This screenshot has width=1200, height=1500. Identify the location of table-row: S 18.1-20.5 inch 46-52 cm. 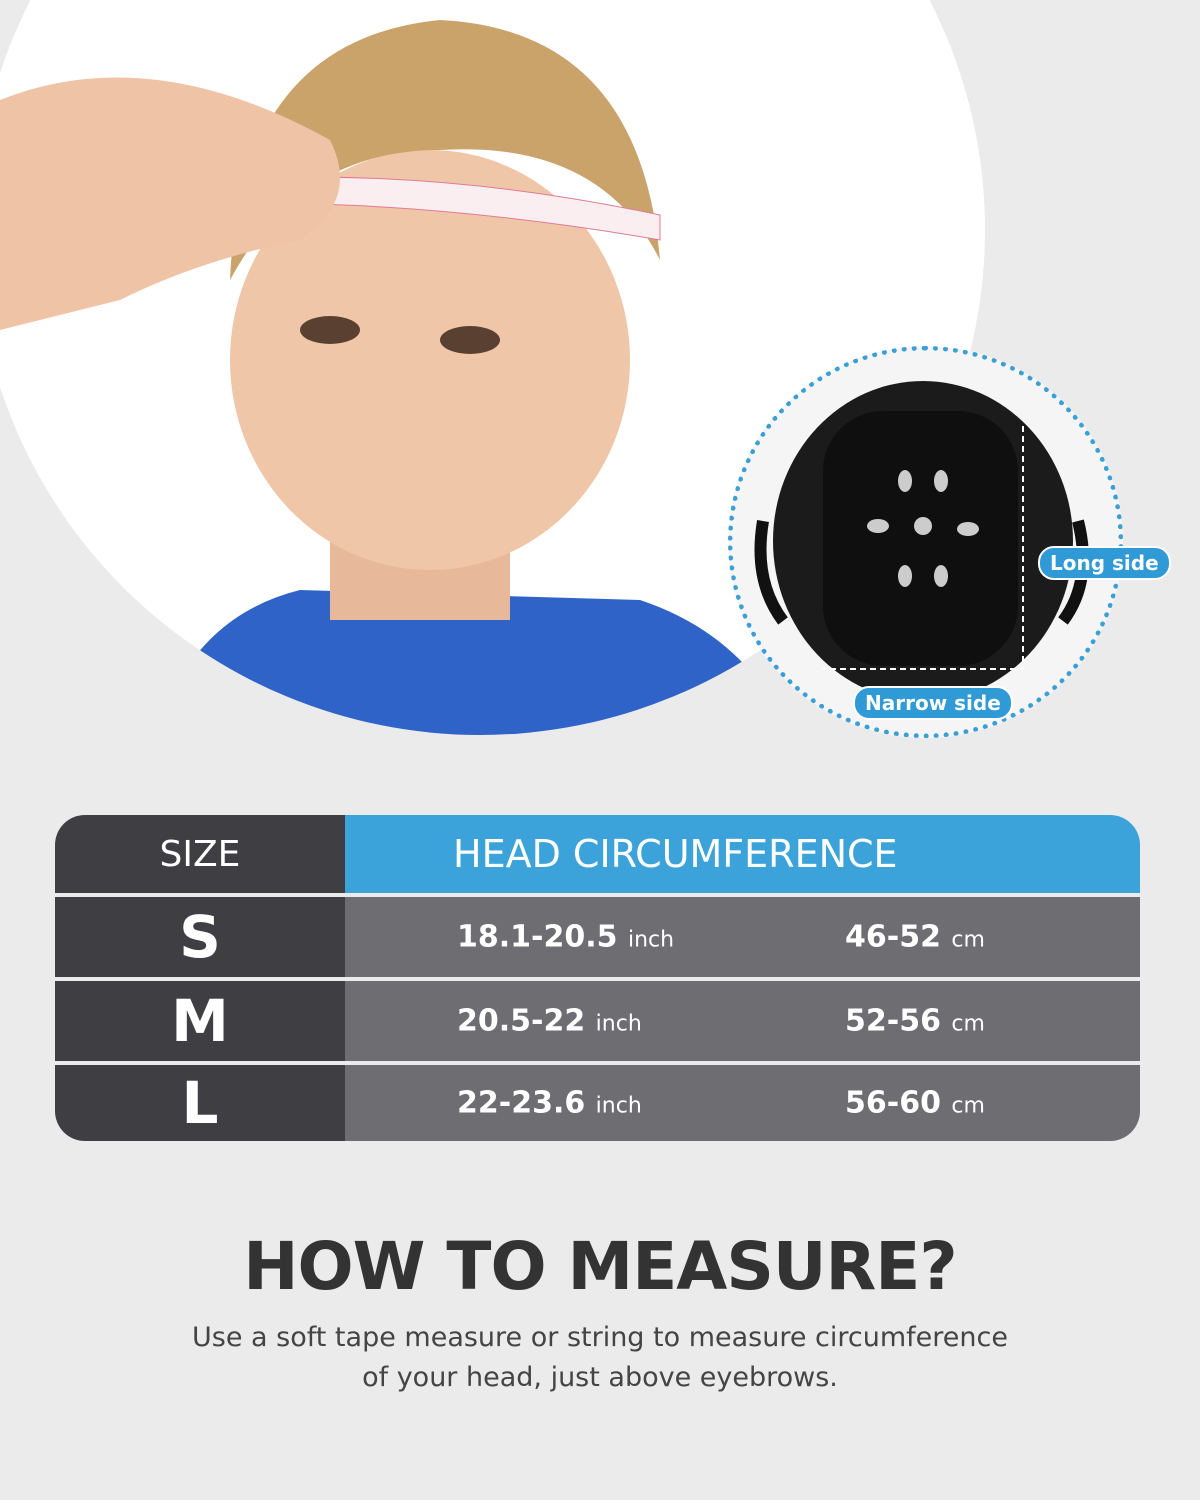
(597, 937).